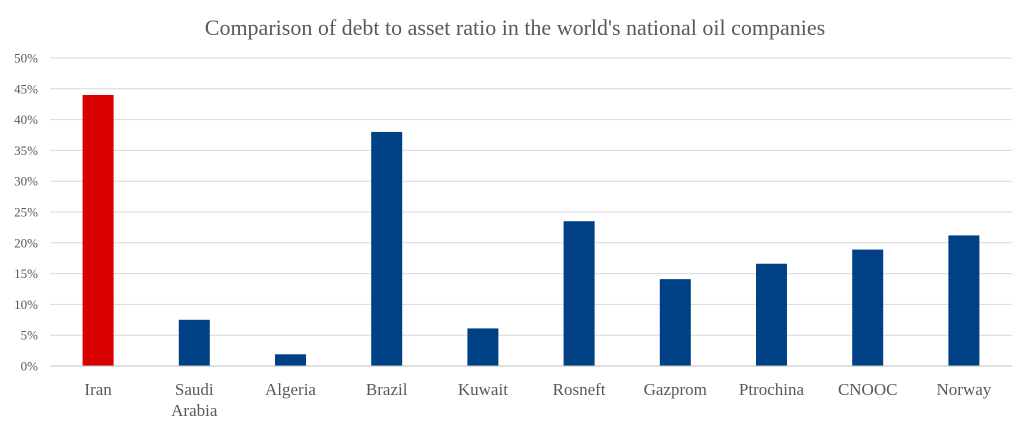  Describe the element at coordinates (194, 400) in the screenshot. I see `x-tick-label: Saudi Arabia` at that location.